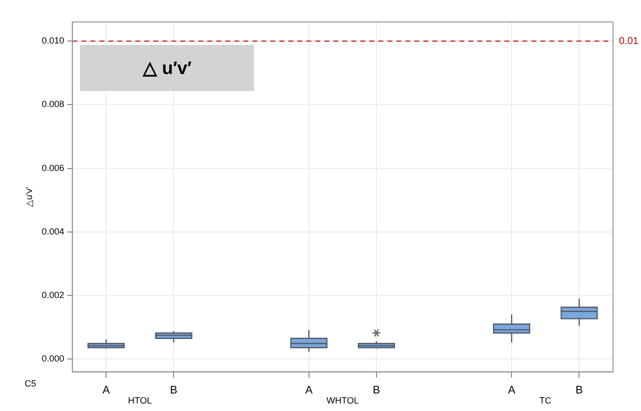 The image size is (641, 411). I want to click on title-panel: △ u′v′, so click(167, 68).